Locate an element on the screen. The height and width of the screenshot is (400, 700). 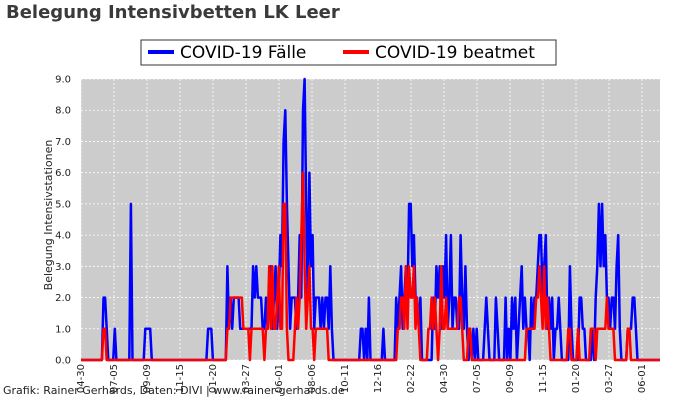
y-tick-label: 8.0 is located at coordinates (63, 111).